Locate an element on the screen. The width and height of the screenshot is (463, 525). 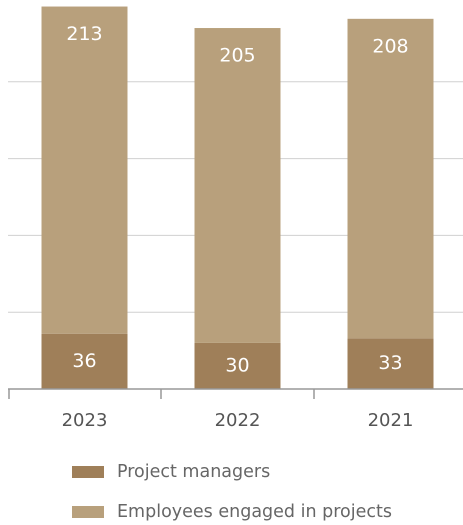
x-tick-label: 2022 is located at coordinates (238, 420).